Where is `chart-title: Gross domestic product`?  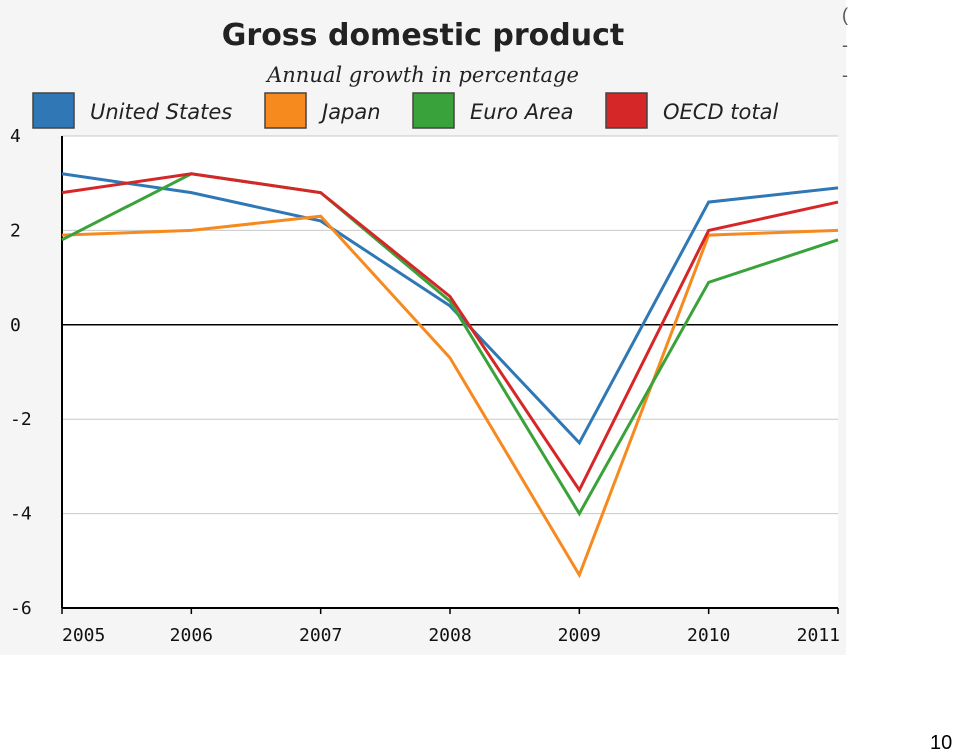 chart-title: Gross domestic product is located at coordinates (423, 35).